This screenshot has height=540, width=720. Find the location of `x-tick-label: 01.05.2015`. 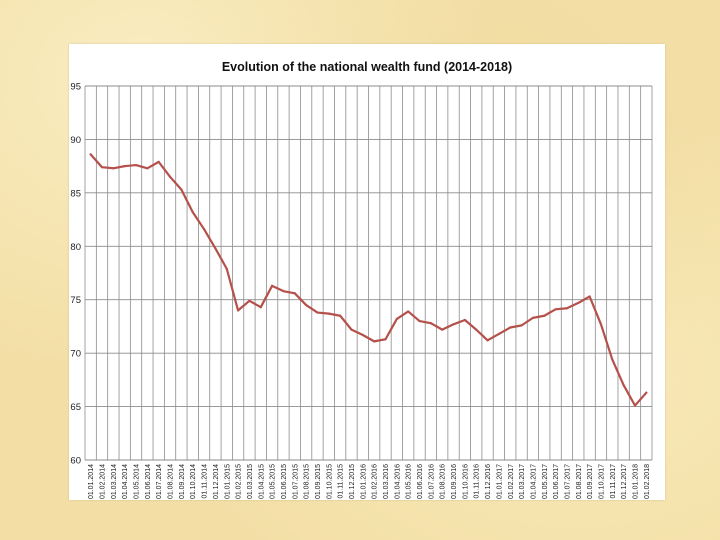

x-tick-label: 01.05.2015 is located at coordinates (273, 481).